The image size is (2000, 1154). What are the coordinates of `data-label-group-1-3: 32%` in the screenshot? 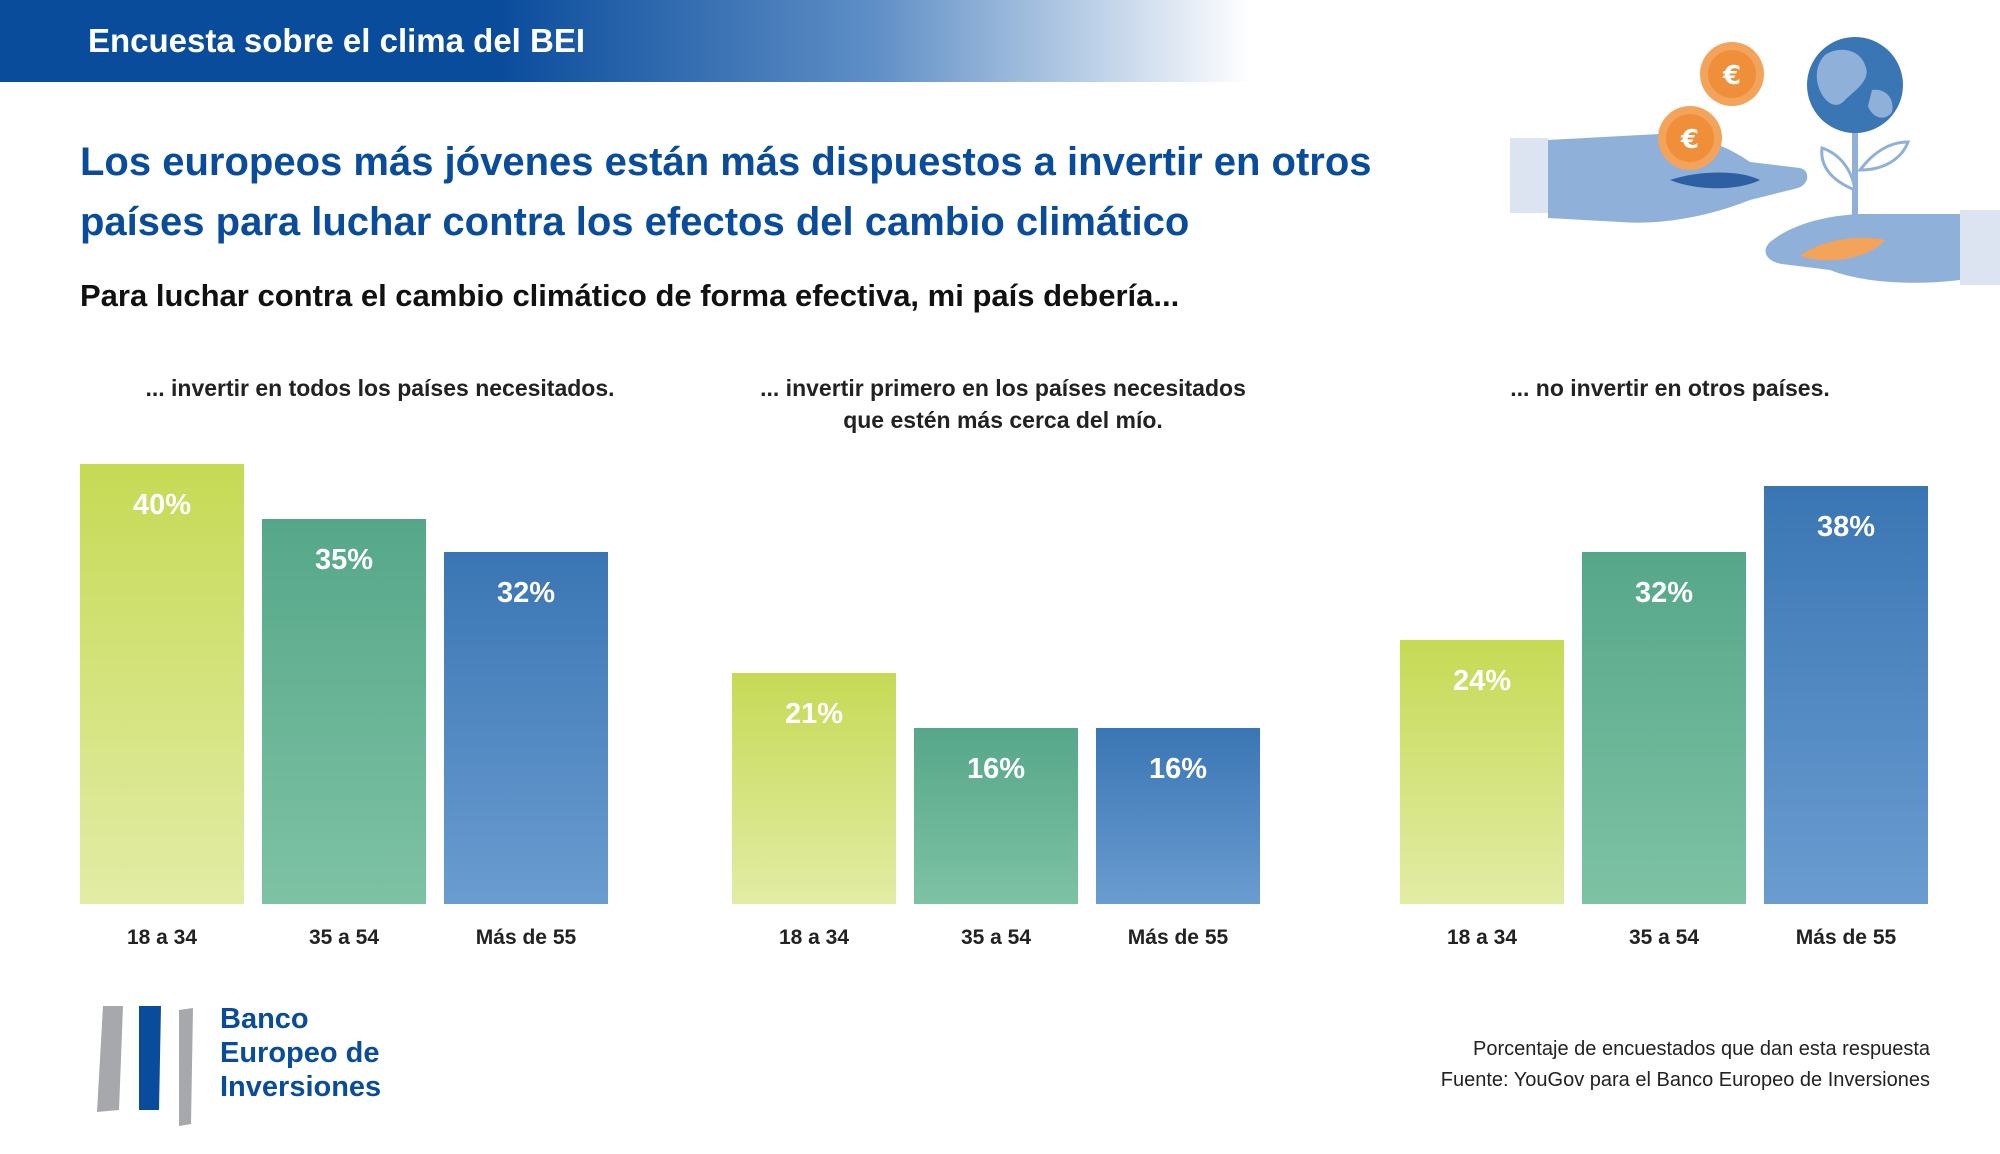 It's located at (526, 593).